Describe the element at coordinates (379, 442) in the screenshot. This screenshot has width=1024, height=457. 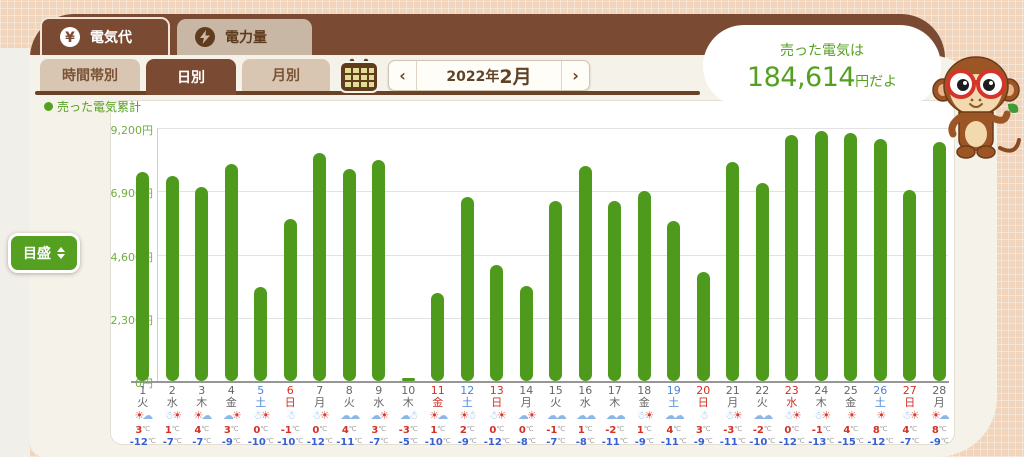
I see `low-temp: -7℃` at that location.